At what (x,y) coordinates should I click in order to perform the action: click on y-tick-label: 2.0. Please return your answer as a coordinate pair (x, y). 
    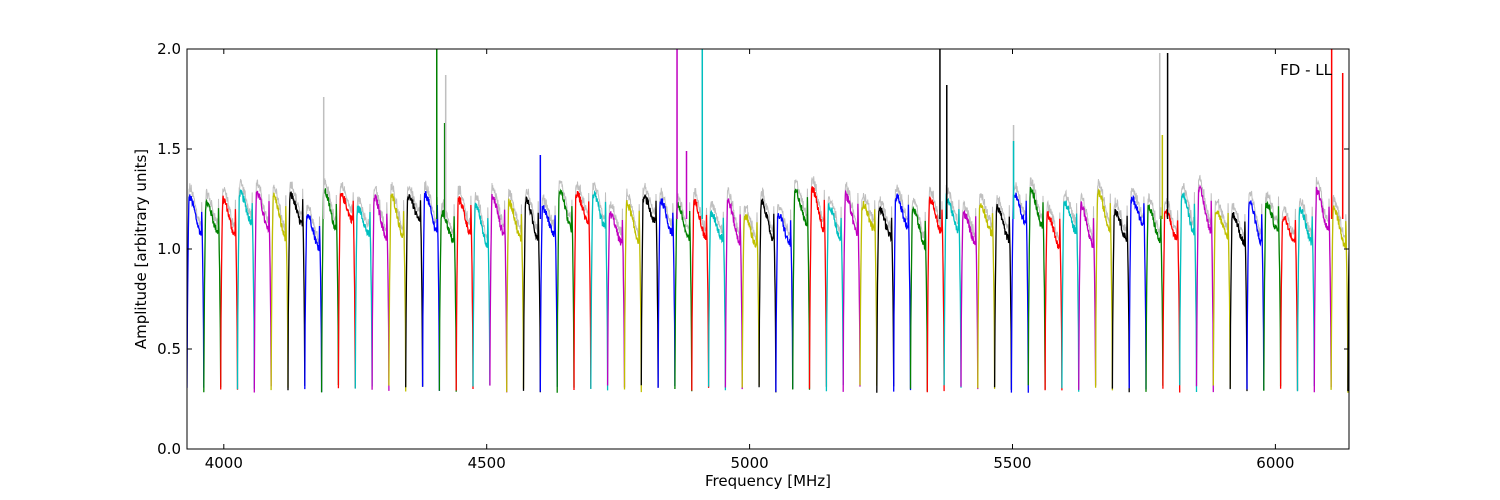
    Looking at the image, I should click on (169, 49).